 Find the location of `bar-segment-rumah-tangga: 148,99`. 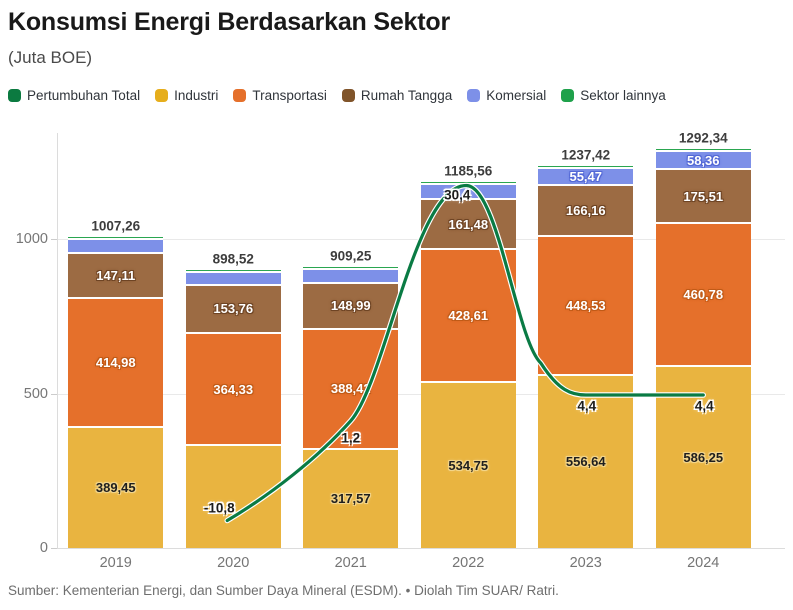

bar-segment-rumah-tangga: 148,99 is located at coordinates (351, 306).